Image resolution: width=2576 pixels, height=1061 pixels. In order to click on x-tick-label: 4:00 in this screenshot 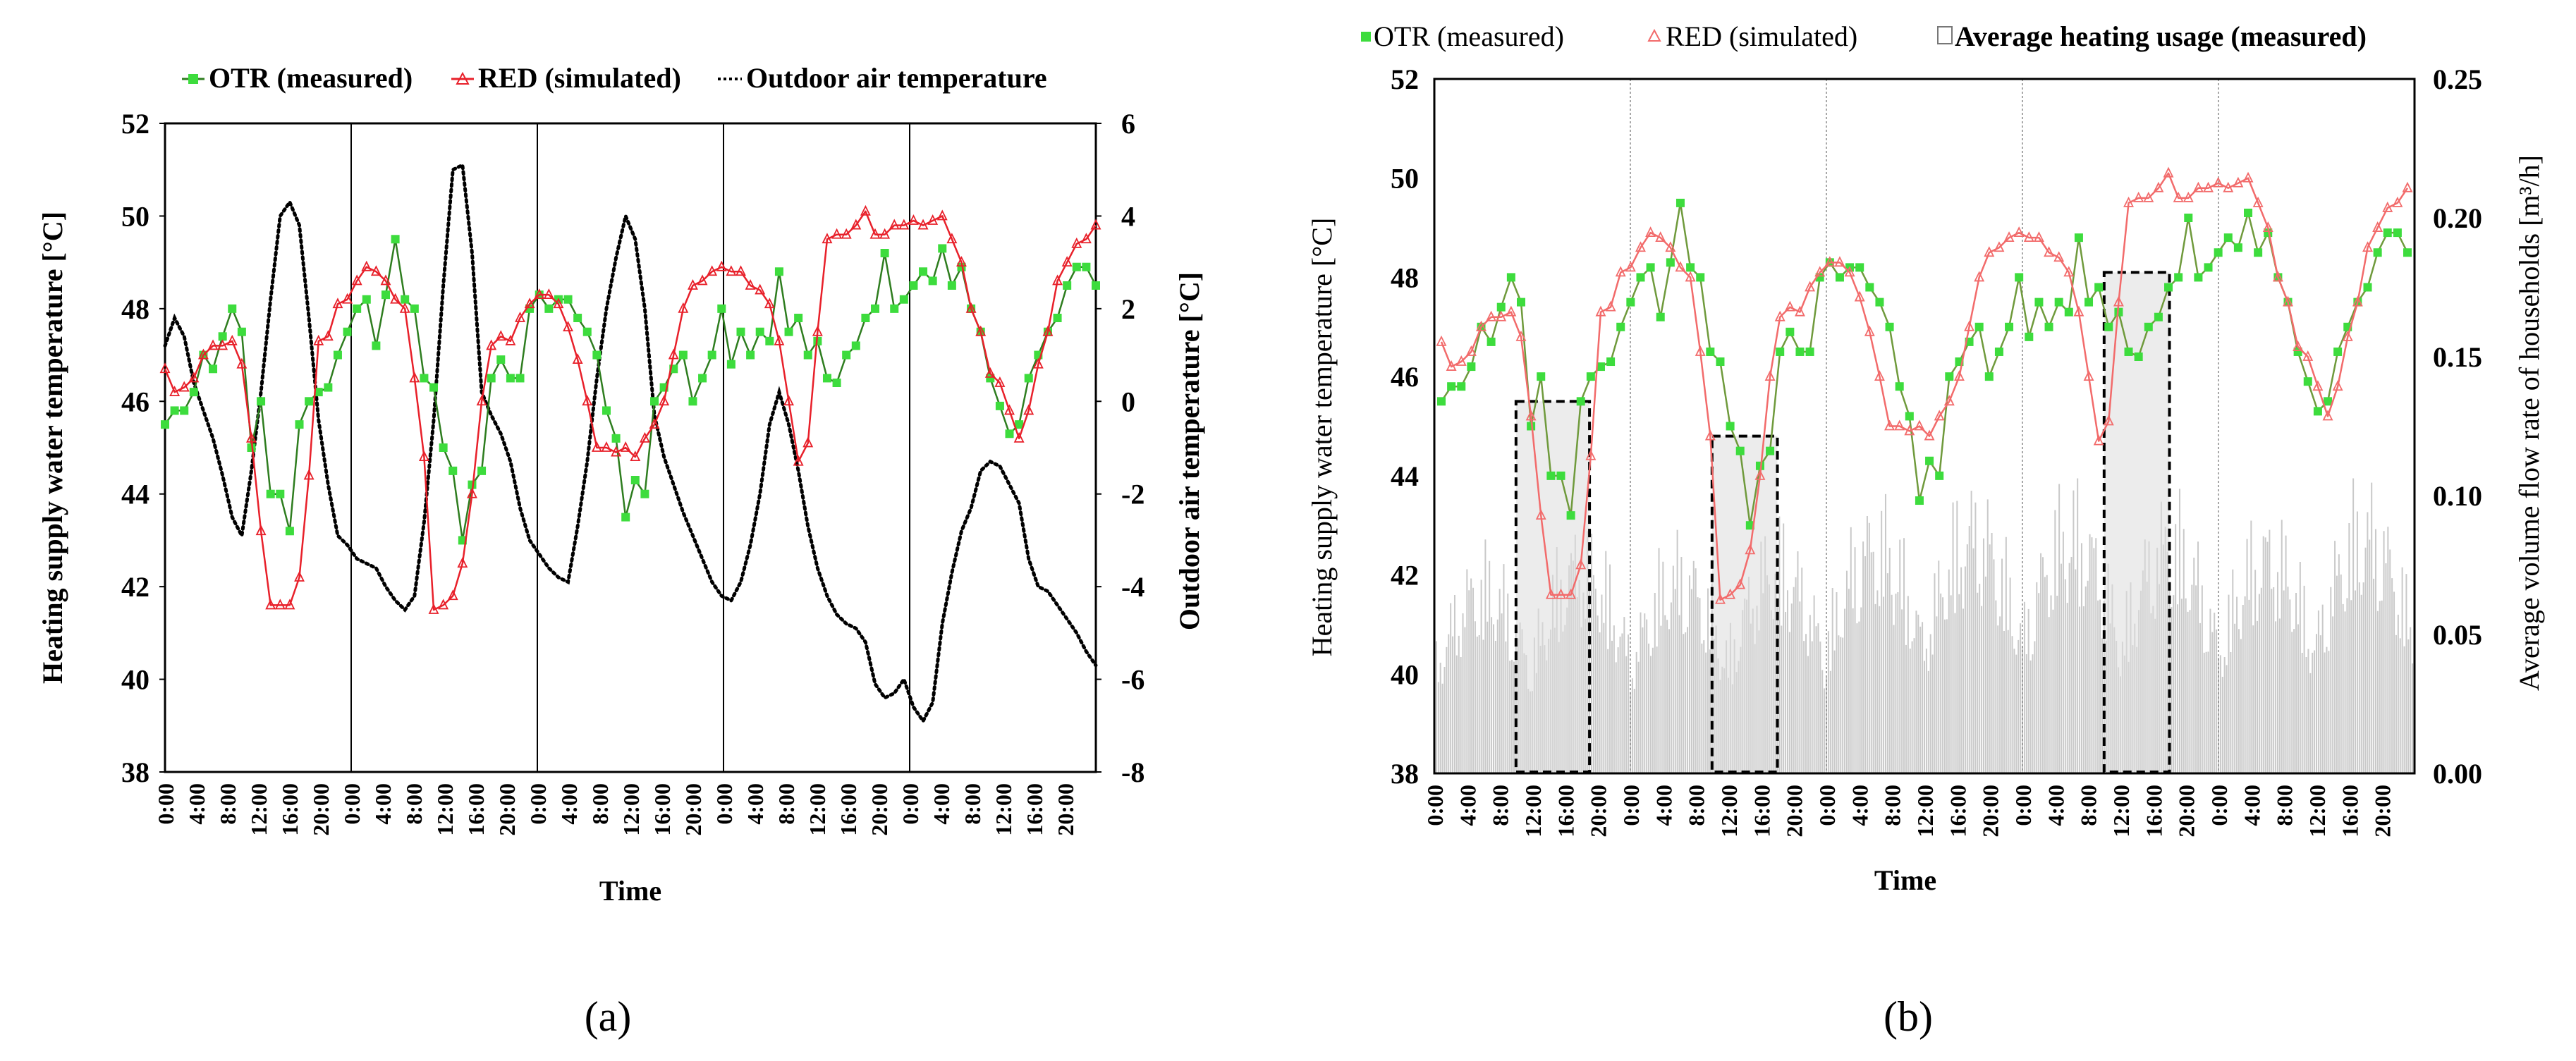, I will do `click(1663, 806)`.